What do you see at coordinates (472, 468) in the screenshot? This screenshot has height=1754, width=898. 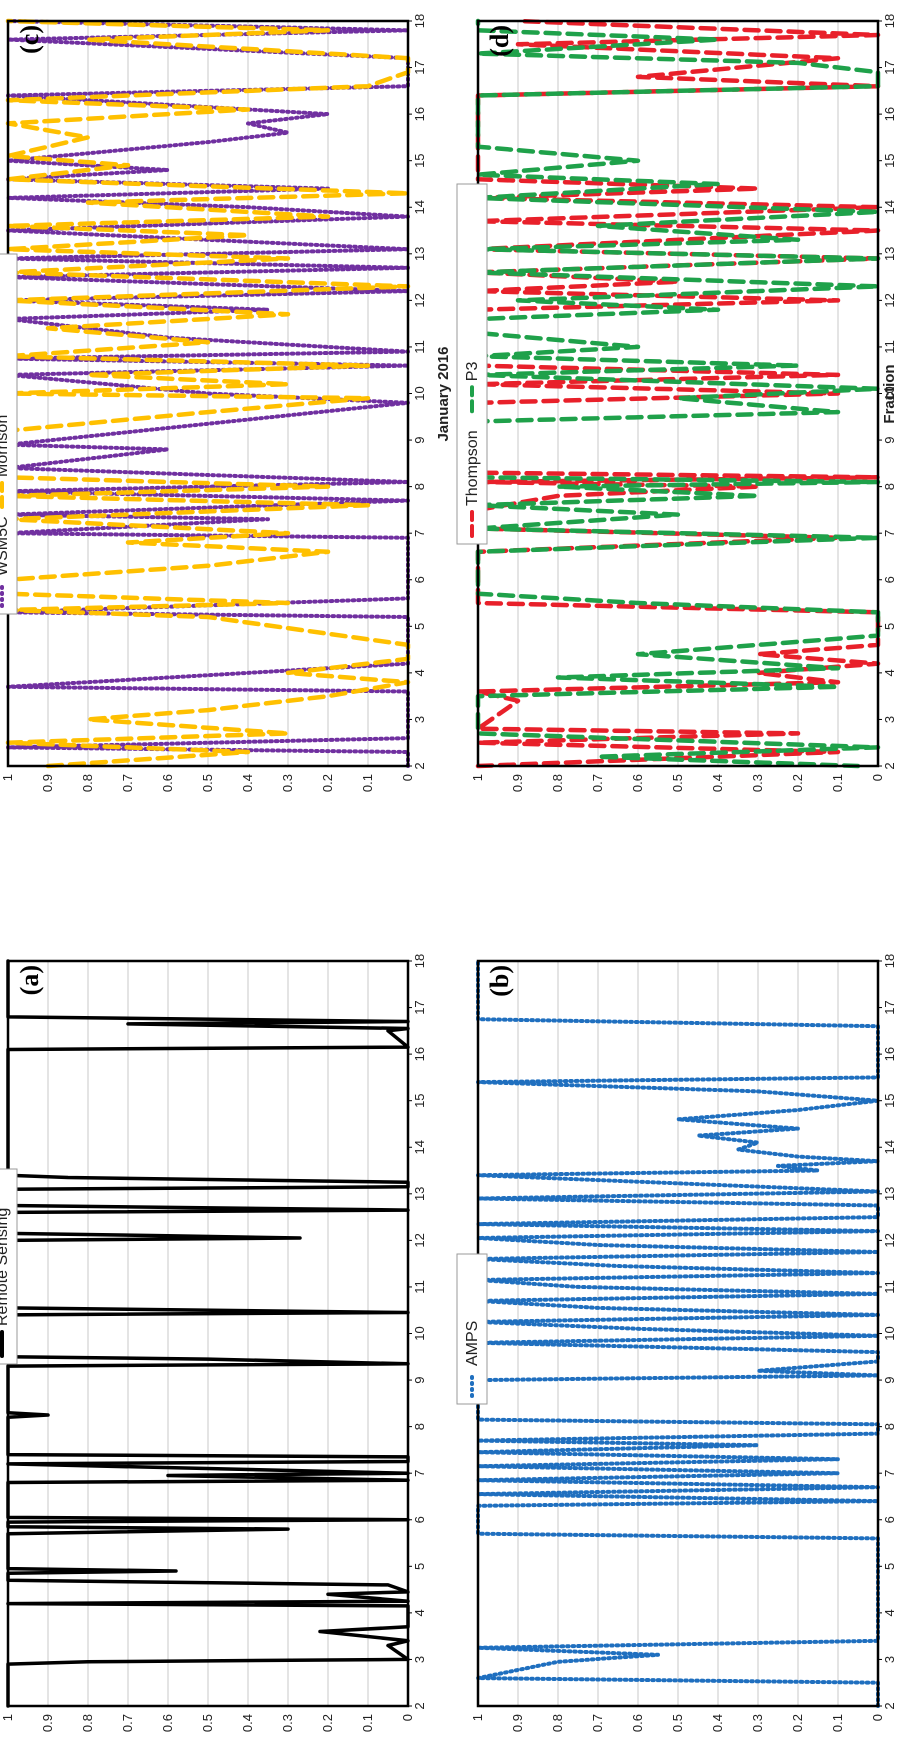 I see `legend-label: Thompson` at bounding box center [472, 468].